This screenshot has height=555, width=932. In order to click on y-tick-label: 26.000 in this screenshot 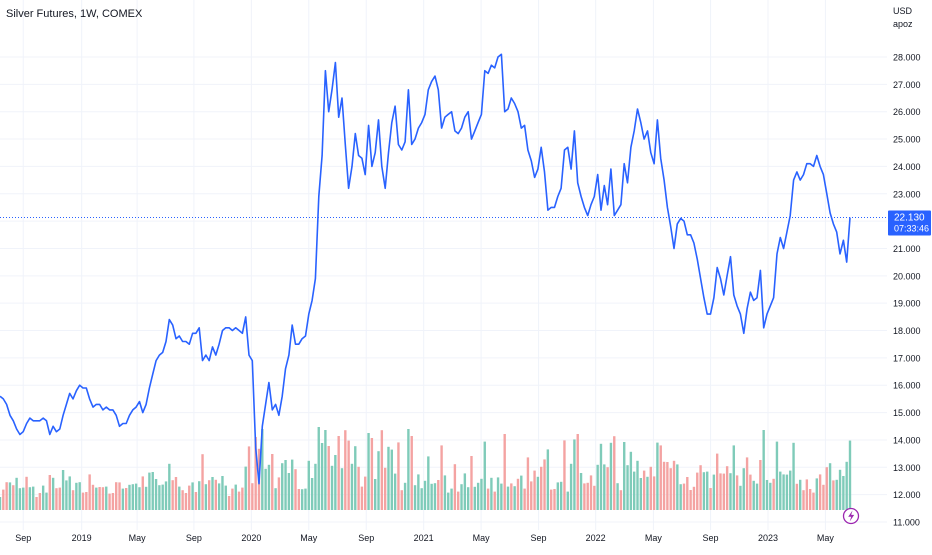, I will do `click(907, 112)`.